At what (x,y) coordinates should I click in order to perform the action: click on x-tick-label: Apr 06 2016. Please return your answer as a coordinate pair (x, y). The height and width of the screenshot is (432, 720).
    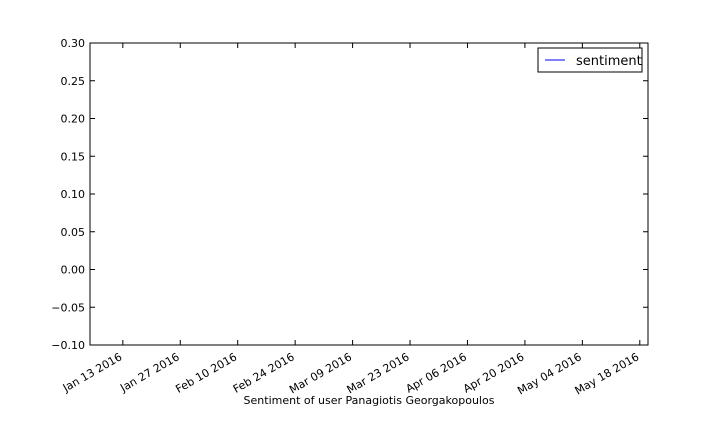
    Looking at the image, I should click on (436, 372).